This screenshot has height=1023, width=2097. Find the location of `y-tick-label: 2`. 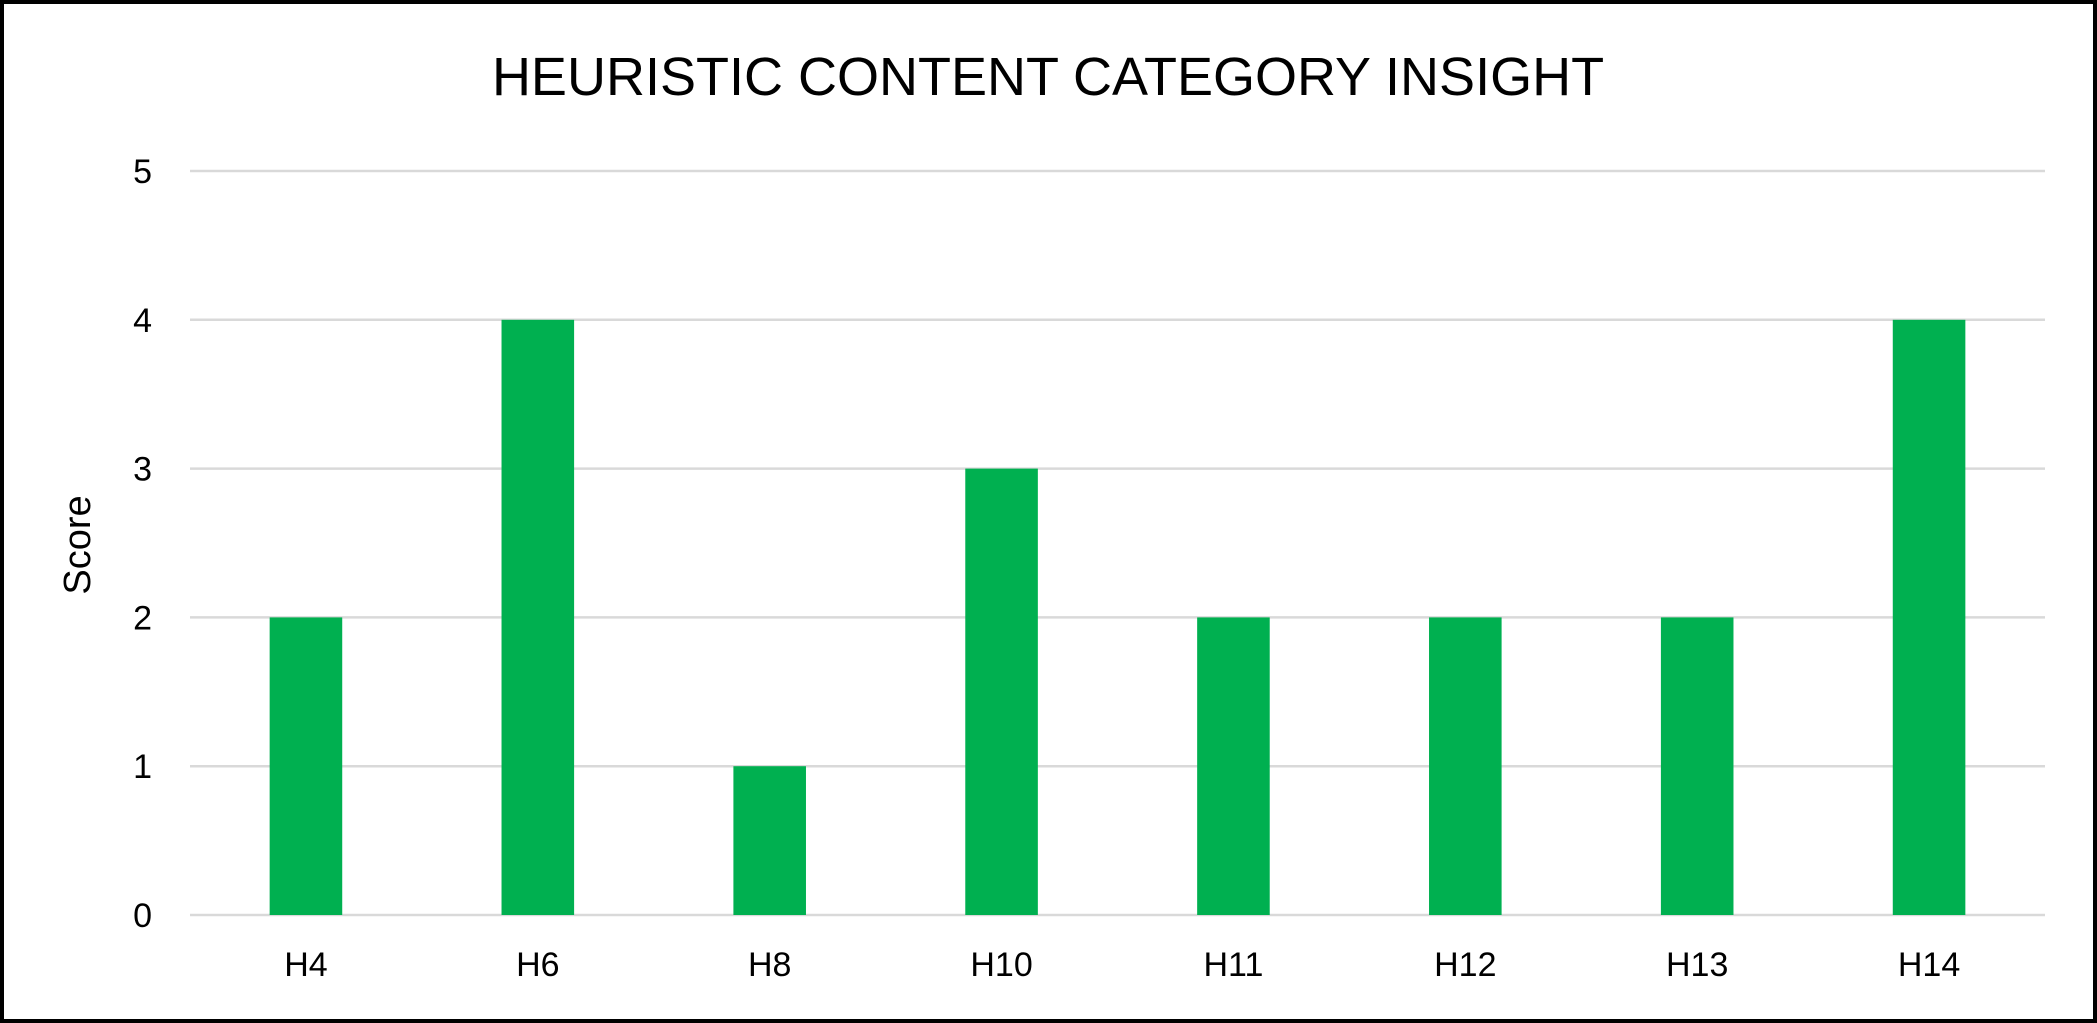

y-tick-label: 2 is located at coordinates (142, 618).